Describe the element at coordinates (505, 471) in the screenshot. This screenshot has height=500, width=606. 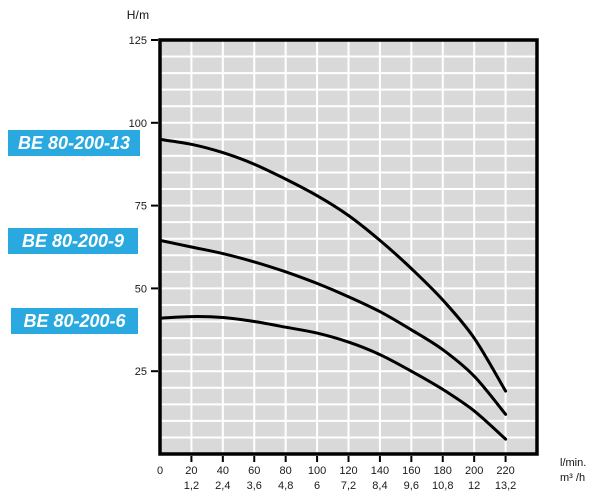
I see `x-tick-label-lmin: 220` at that location.